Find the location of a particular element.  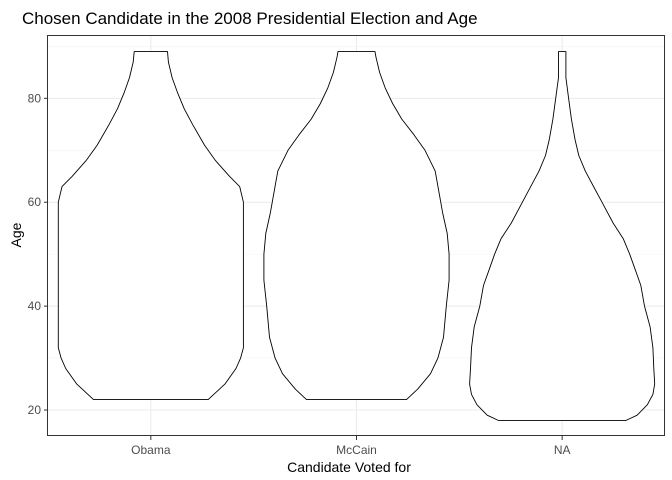

y-tick-label: 40 is located at coordinates (35, 306).